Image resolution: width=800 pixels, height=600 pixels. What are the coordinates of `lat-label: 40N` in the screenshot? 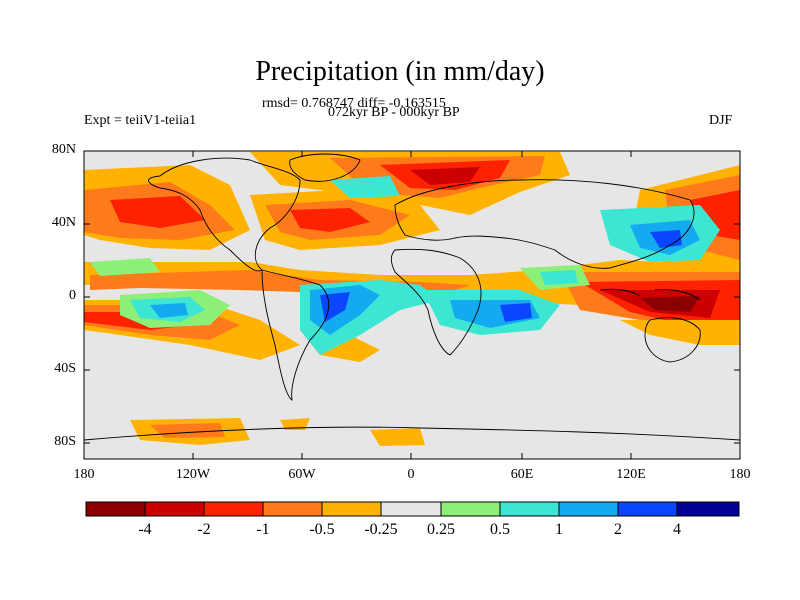 It's located at (63, 222).